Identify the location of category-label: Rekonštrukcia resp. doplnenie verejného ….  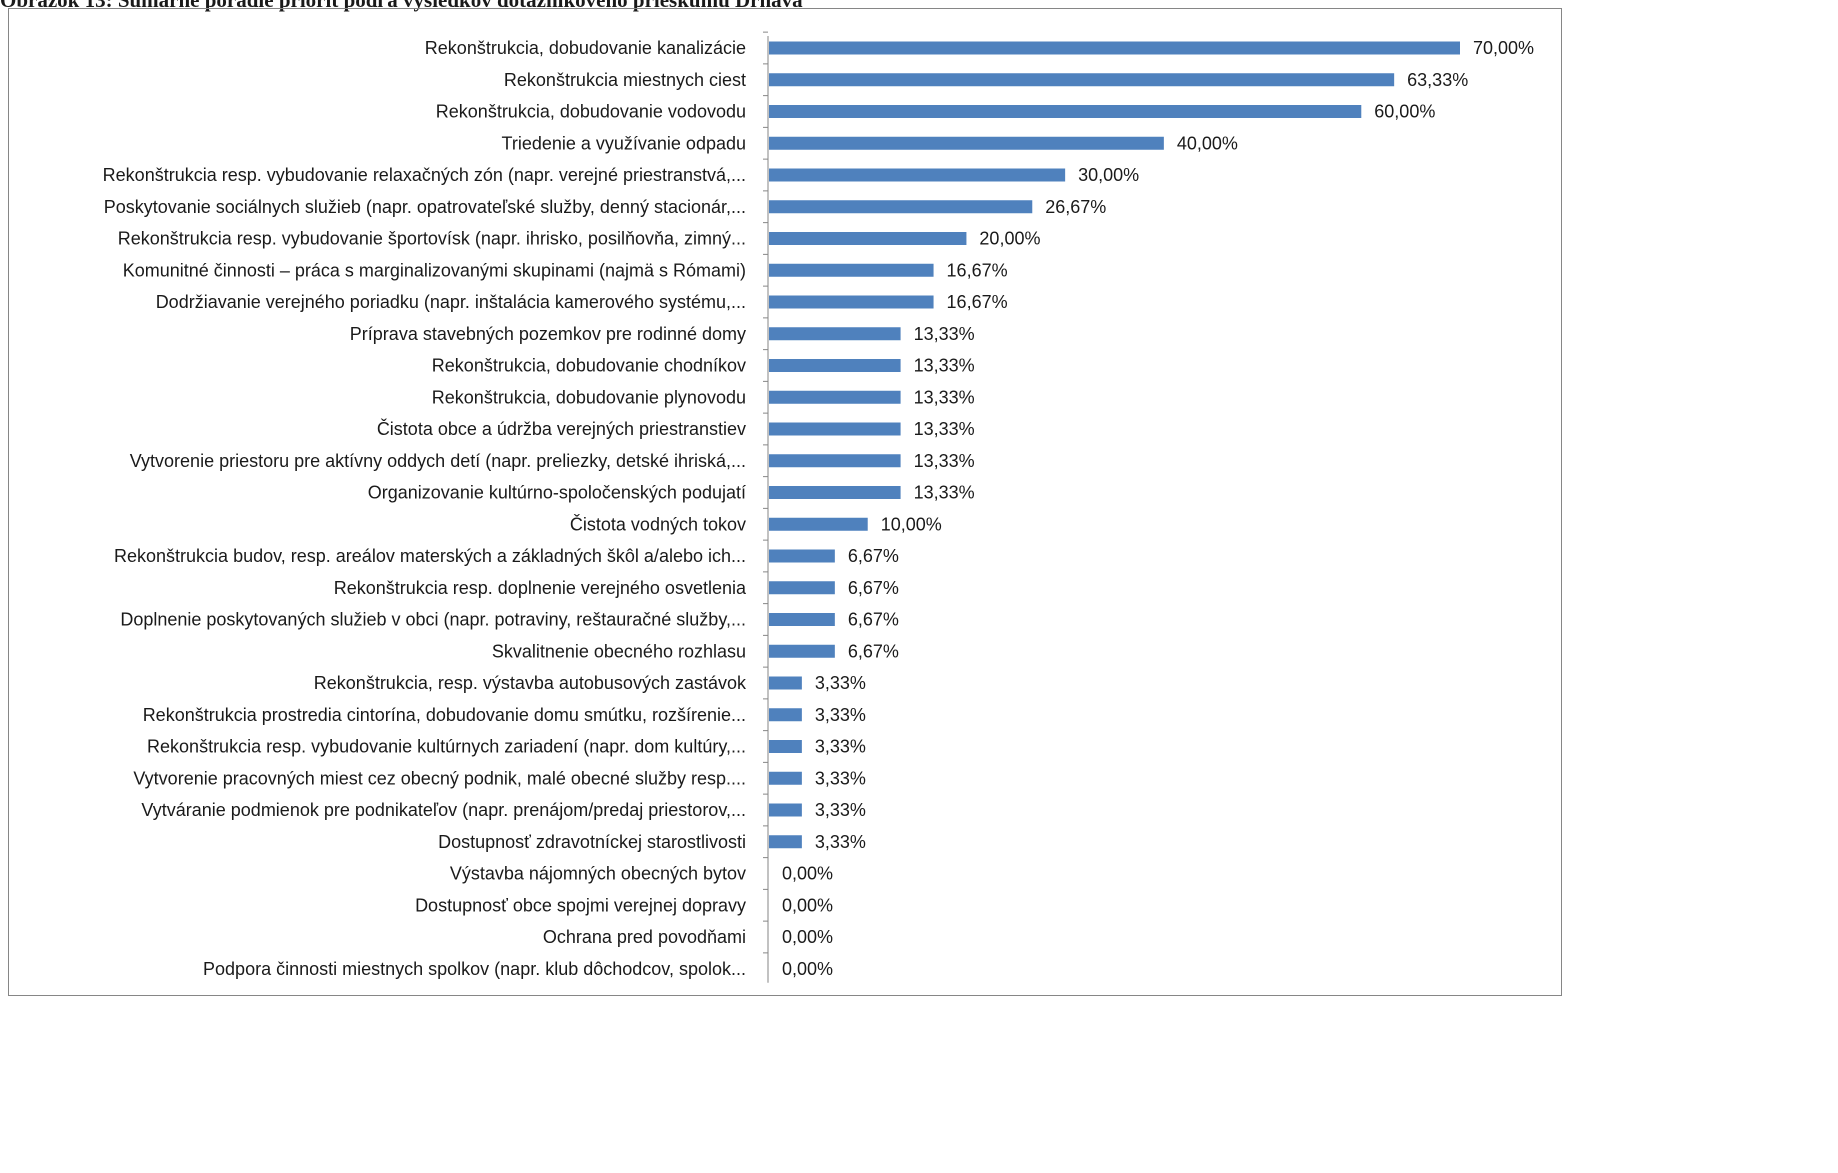
(540, 588).